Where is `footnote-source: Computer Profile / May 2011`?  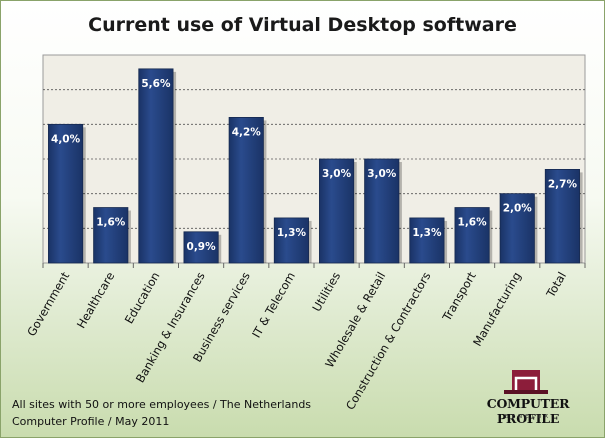
footnote-source: Computer Profile / May 2011 is located at coordinates (91, 421).